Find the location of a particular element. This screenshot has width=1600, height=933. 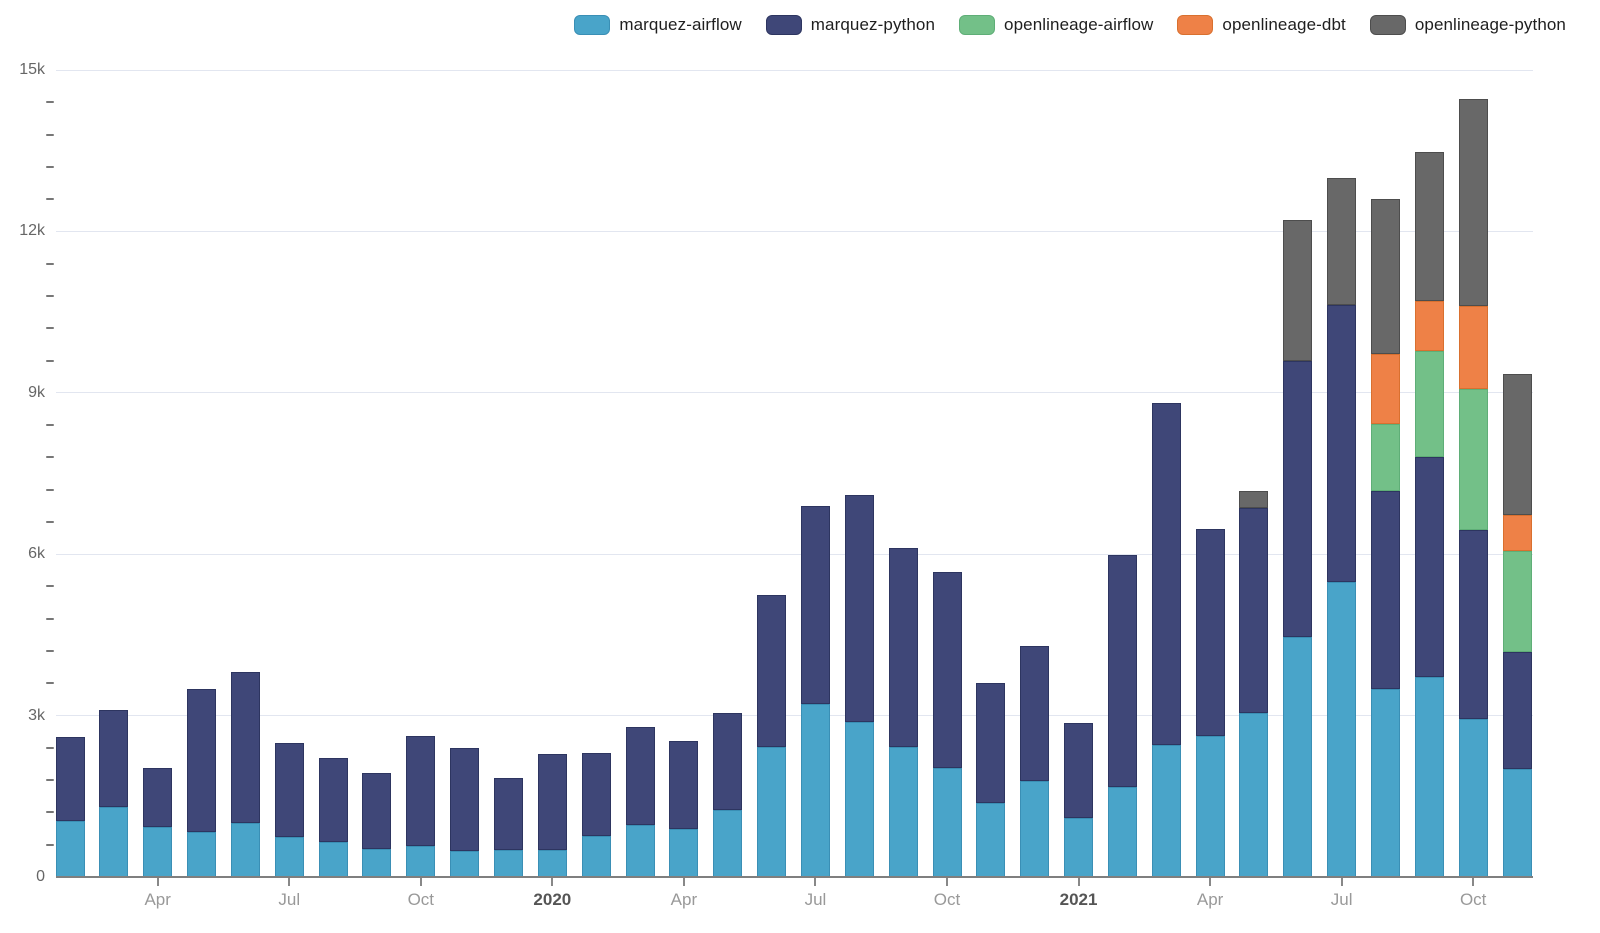

legend-item-marquez-python: marquez-python is located at coordinates (850, 25).